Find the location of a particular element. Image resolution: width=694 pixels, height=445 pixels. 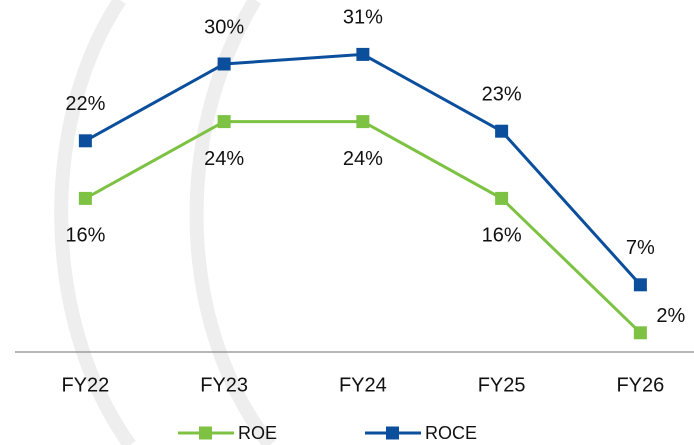

data-label: 22% is located at coordinates (85, 104).